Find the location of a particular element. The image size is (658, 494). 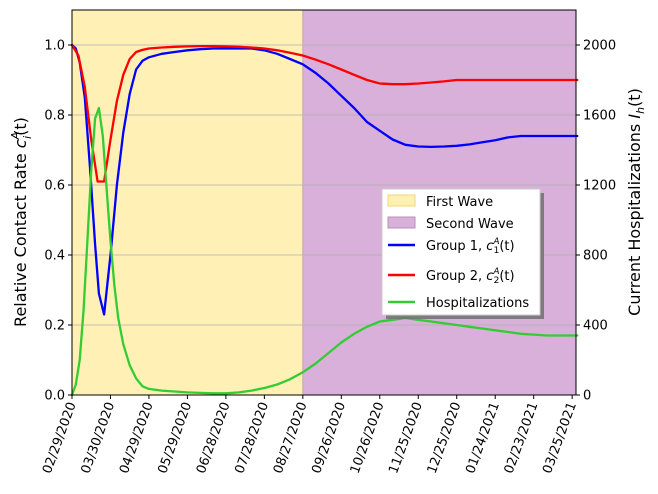

x-tick-label: 03/25/2021 is located at coordinates (560, 438).